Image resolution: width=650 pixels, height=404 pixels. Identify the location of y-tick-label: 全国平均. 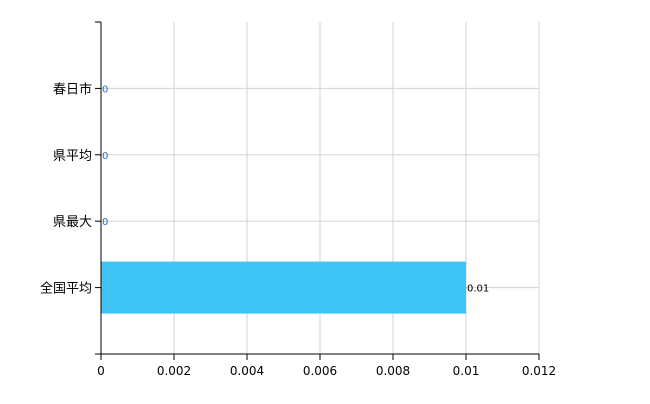
(66, 289).